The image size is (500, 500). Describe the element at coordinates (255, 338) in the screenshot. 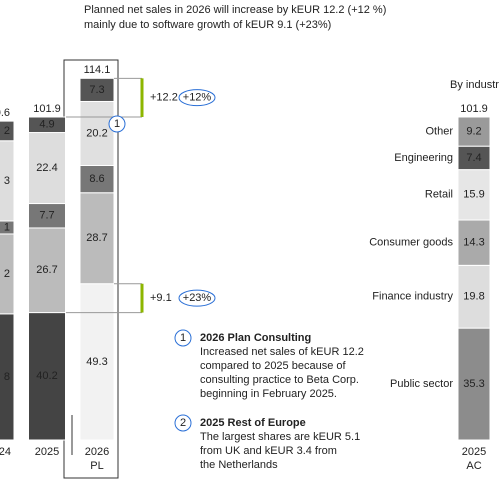

I see `note-title: 2026 Plan Consulting` at that location.